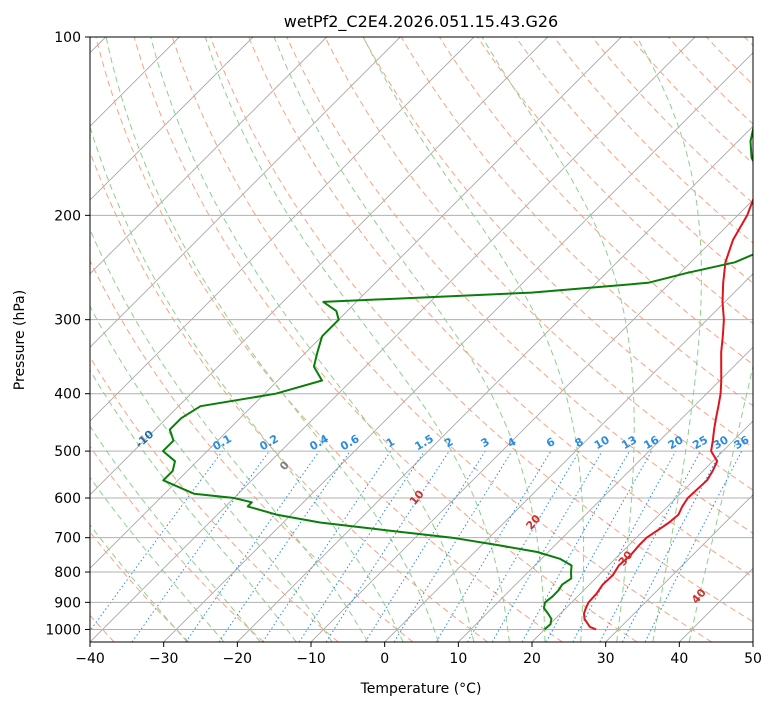 Image resolution: width=775 pixels, height=708 pixels. Describe the element at coordinates (350, 442) in the screenshot. I see `mixing-ratio-label: 0.6` at that location.